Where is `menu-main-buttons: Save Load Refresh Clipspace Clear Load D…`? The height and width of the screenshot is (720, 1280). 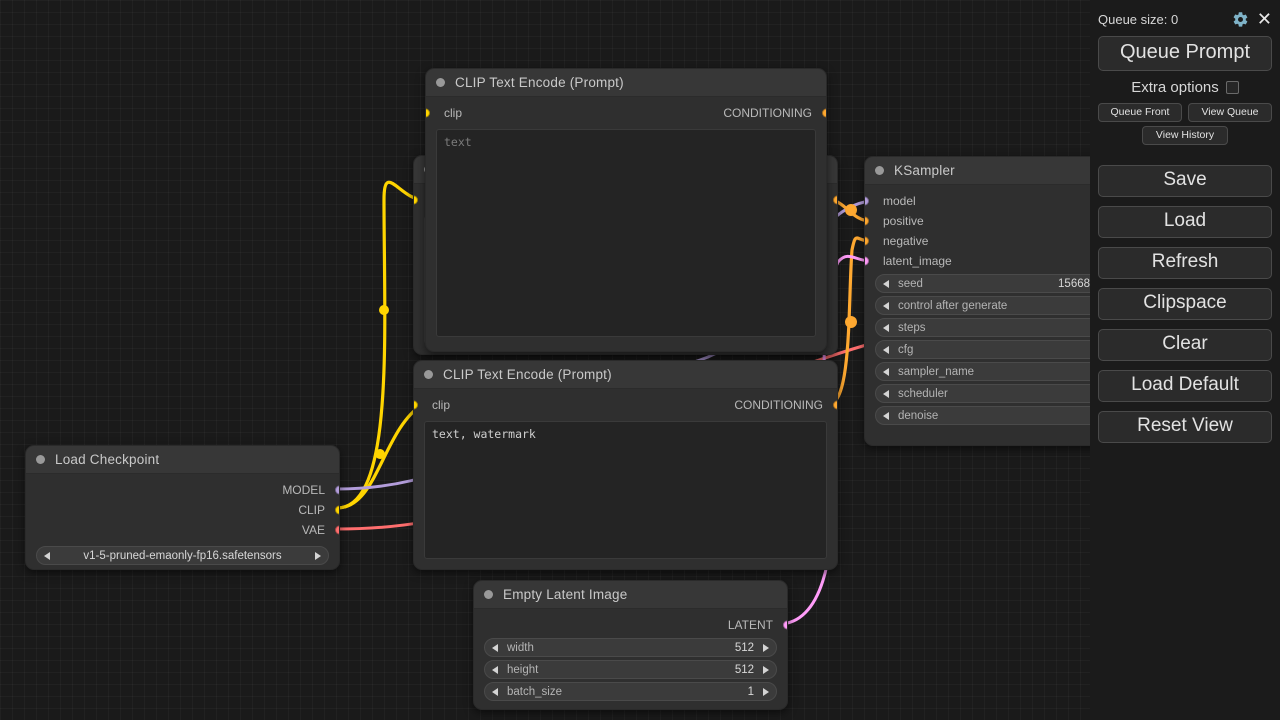
menu-main-buttons: Save Load Refresh Clipspace Clear Load D… is located at coordinates (1185, 304).